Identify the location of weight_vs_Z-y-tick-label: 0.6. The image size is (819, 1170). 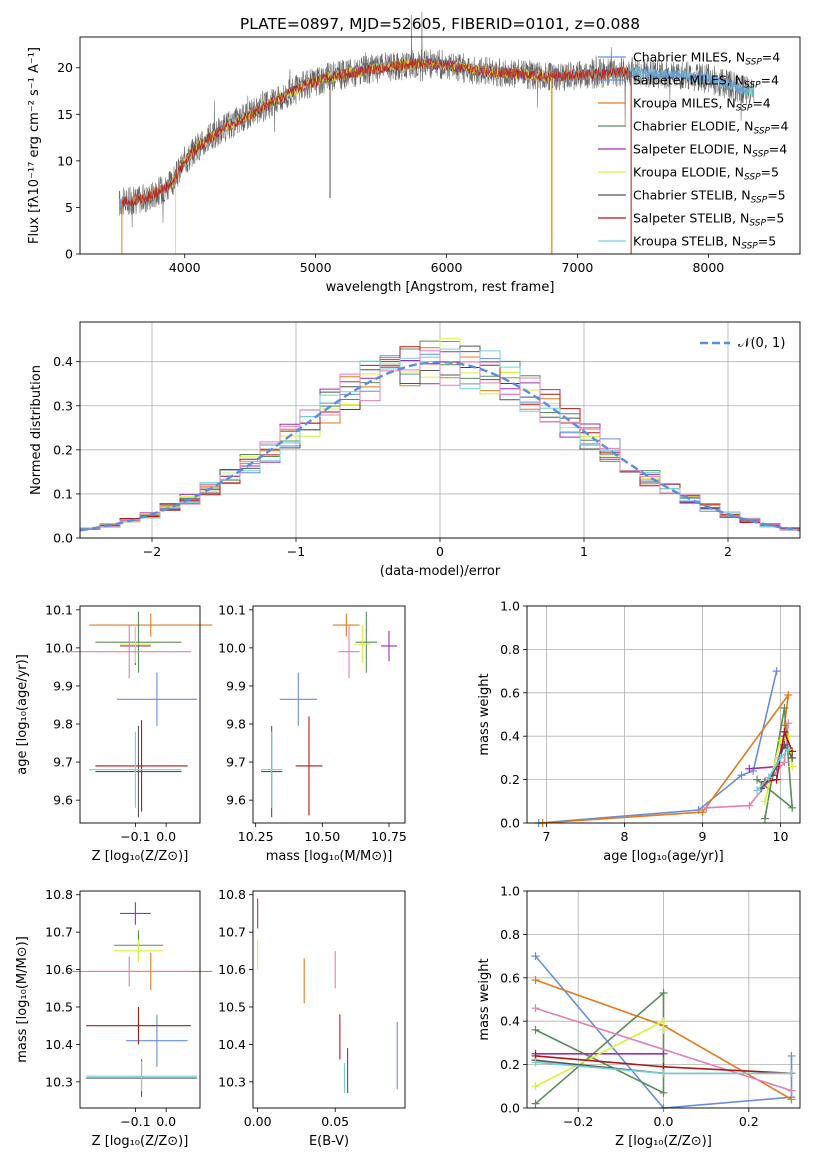
(510, 977).